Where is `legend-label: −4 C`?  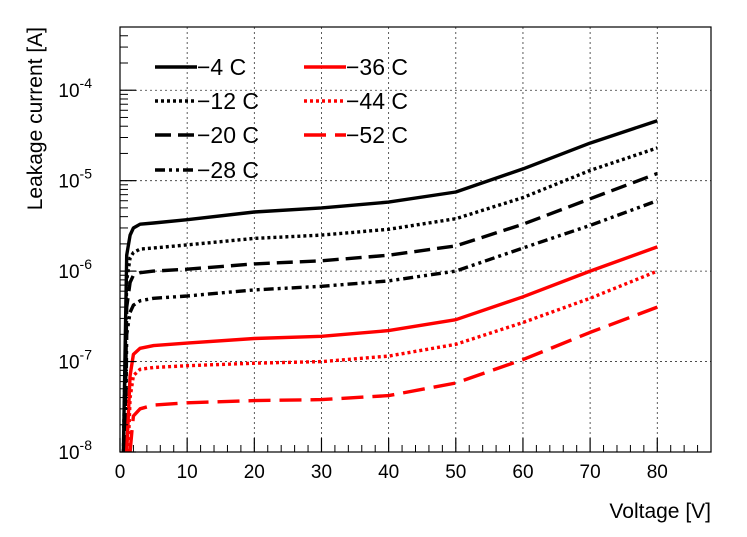 legend-label: −4 C is located at coordinates (221, 67).